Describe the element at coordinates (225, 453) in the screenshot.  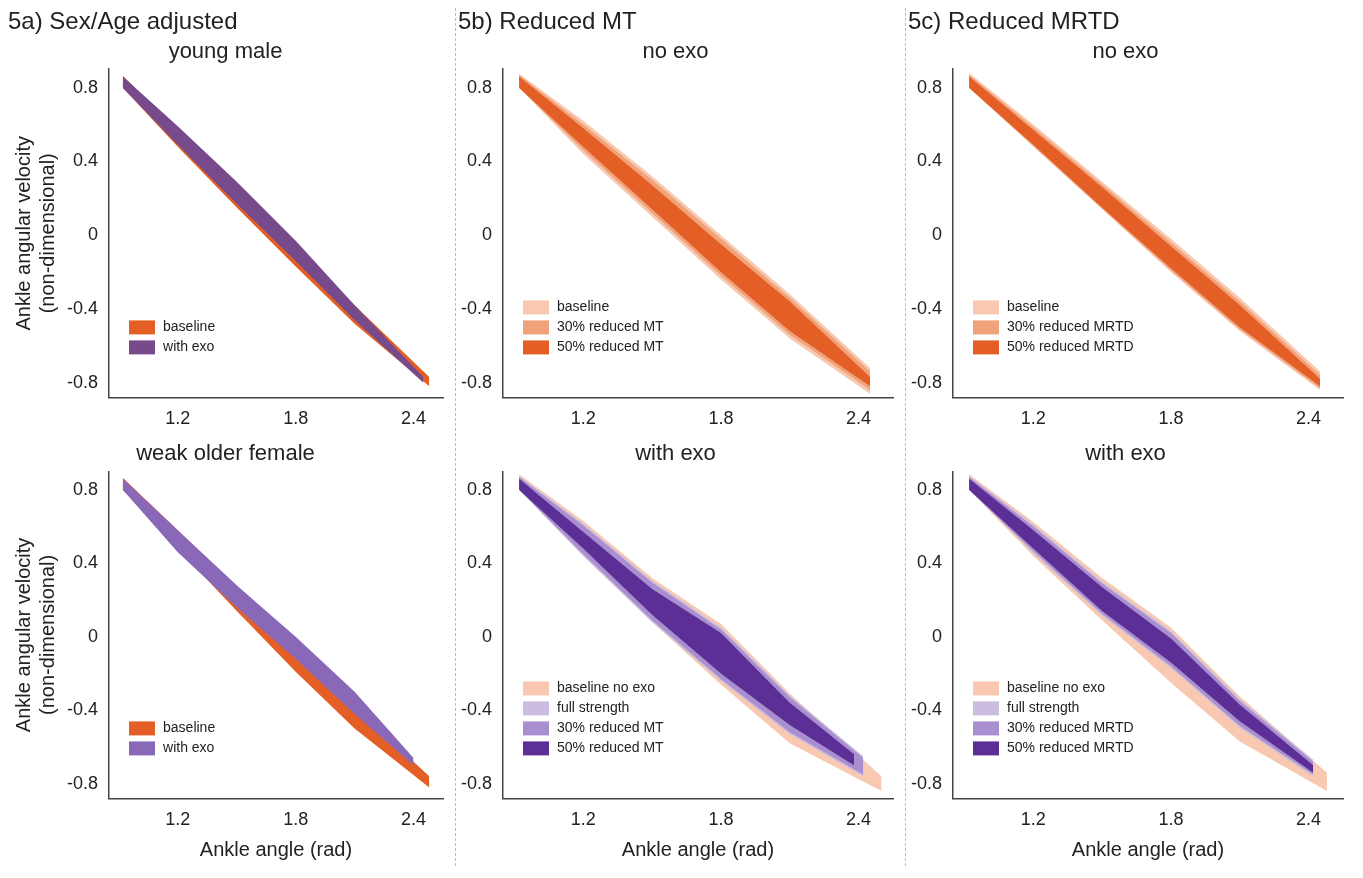
I see `chart-subtitle: weak older female` at that location.